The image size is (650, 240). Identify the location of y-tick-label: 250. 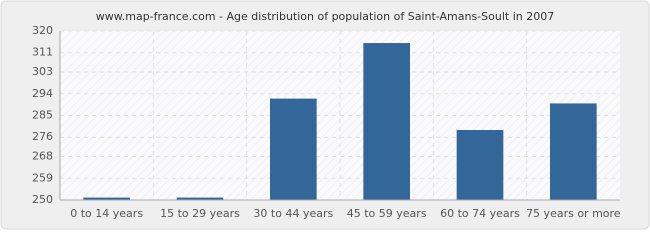
(42, 199).